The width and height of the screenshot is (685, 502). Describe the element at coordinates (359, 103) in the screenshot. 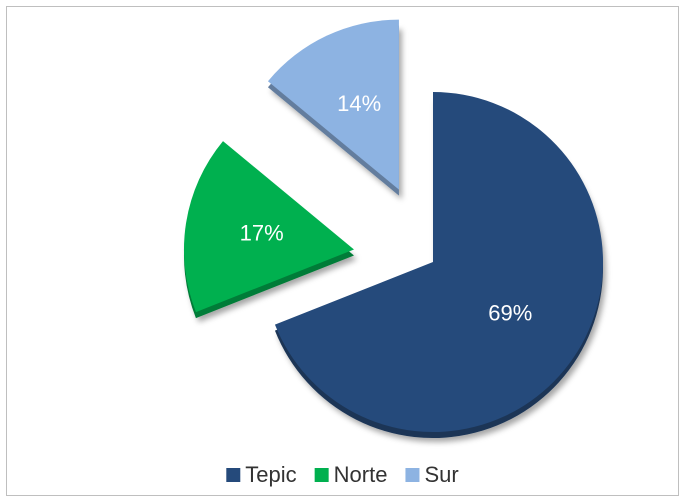

I see `data-label: 14%` at that location.